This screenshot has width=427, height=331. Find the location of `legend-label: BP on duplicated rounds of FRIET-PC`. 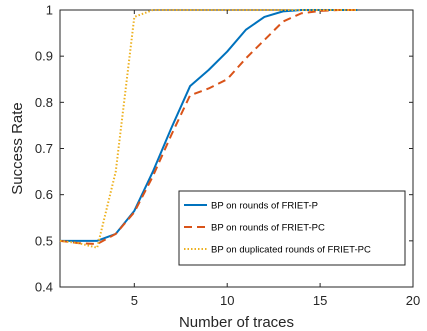

legend-label: BP on duplicated rounds of FRIET-PC is located at coordinates (291, 250).